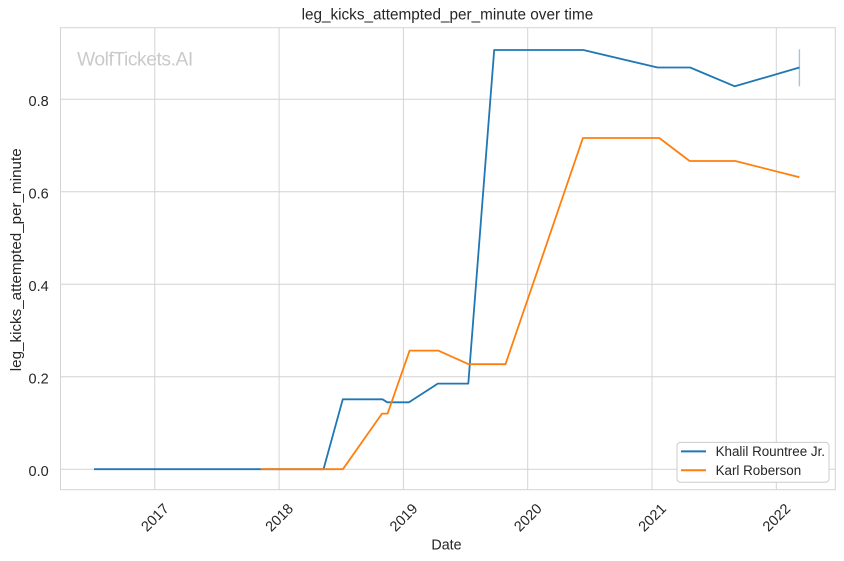 The height and width of the screenshot is (561, 844). Describe the element at coordinates (39, 102) in the screenshot. I see `svg-text: 0.8` at that location.